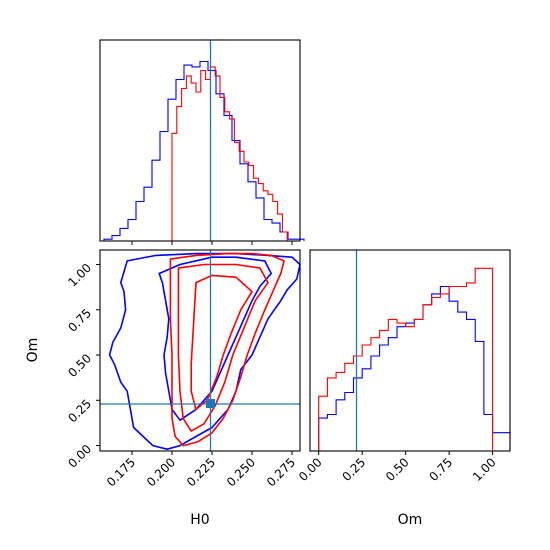  What do you see at coordinates (79, 320) in the screenshot?
I see `y-tick-label: 0.75` at bounding box center [79, 320].